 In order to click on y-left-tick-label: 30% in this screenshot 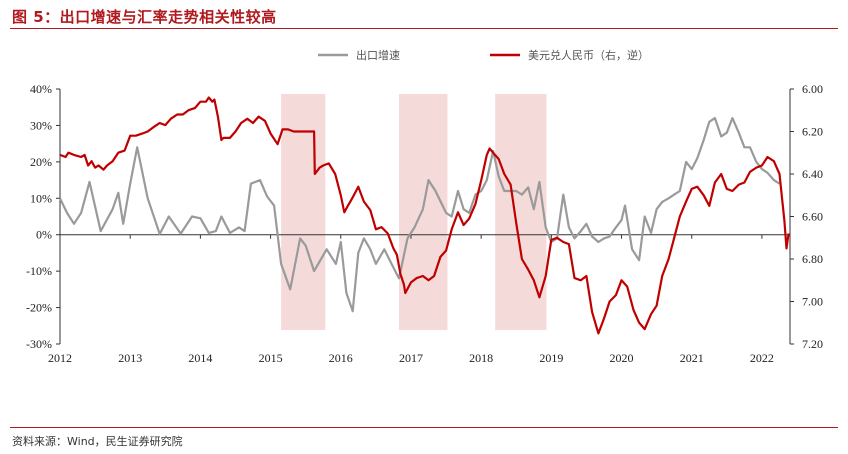, I will do `click(41, 125)`.